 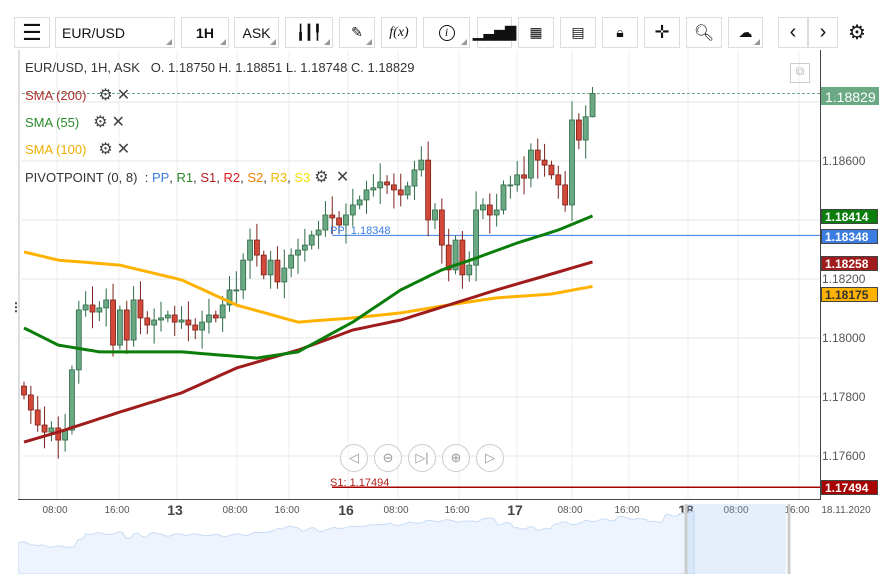 I want to click on lock-icon: 🔒︎, so click(x=620, y=32).